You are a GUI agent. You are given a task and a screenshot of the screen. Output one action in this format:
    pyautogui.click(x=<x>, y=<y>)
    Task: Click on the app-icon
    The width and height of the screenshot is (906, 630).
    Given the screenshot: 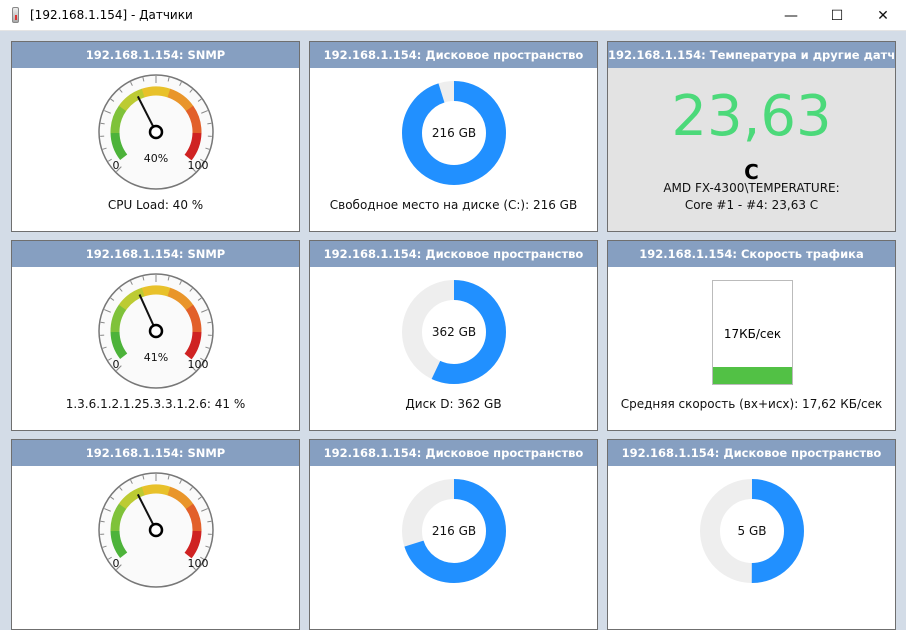 What is the action you would take?
    pyautogui.click(x=15, y=15)
    